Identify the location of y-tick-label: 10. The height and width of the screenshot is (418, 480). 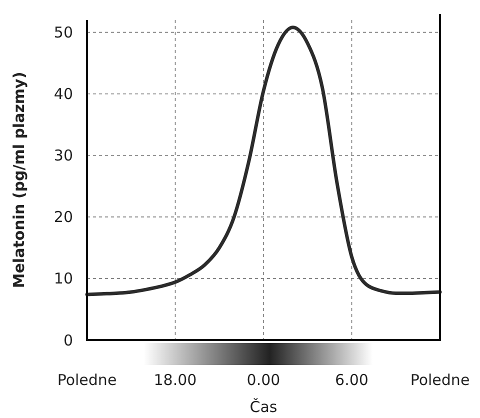
(63, 279).